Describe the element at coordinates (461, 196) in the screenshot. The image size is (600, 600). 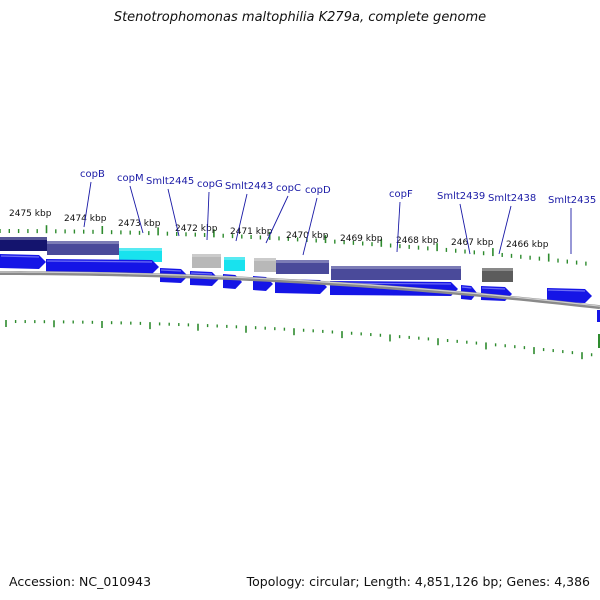
I see `gene-label: Smlt2439` at that location.